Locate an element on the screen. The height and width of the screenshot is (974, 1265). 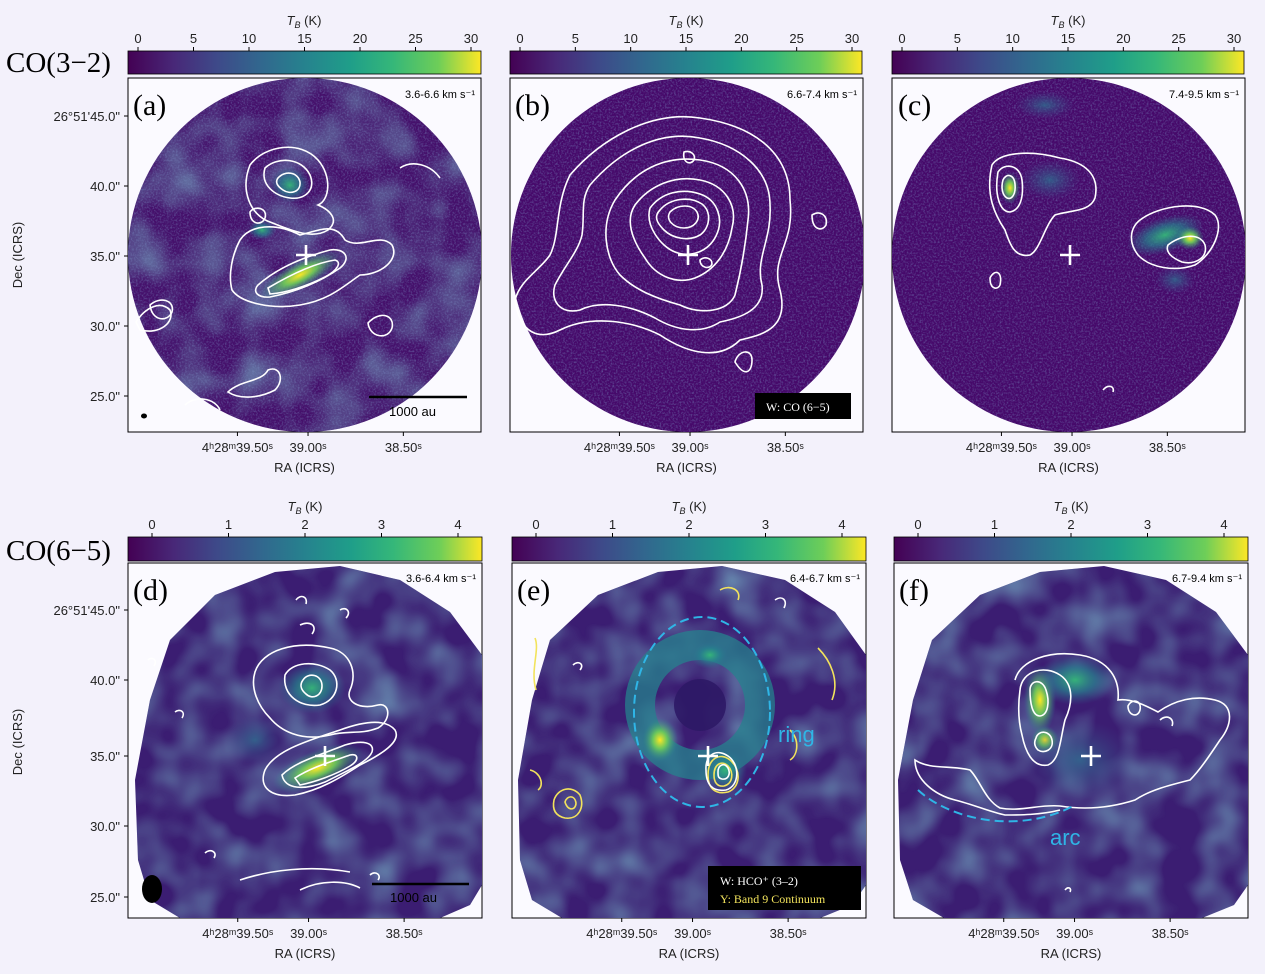
velocity-c: 7.4-9.5 km s⁻¹ is located at coordinates (1204, 95).